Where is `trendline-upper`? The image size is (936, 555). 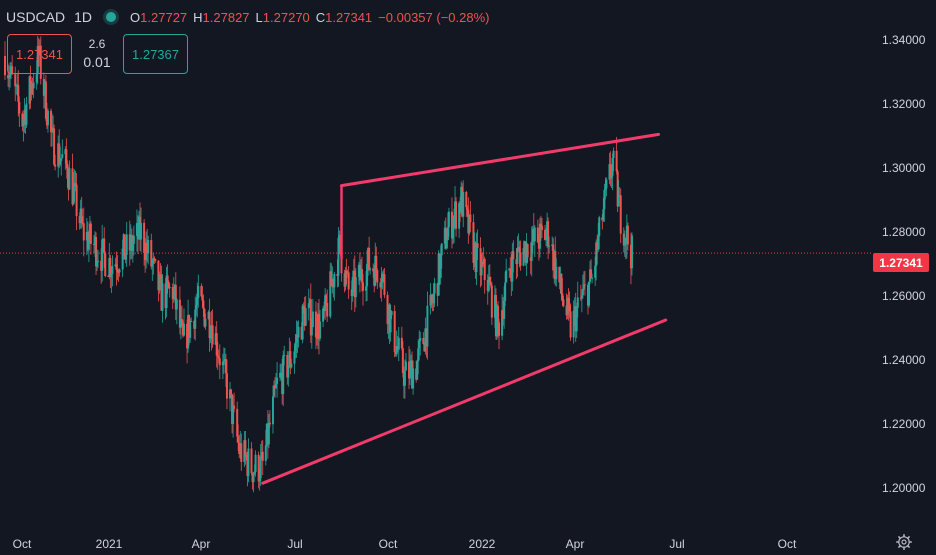
trendline-upper is located at coordinates (500, 160).